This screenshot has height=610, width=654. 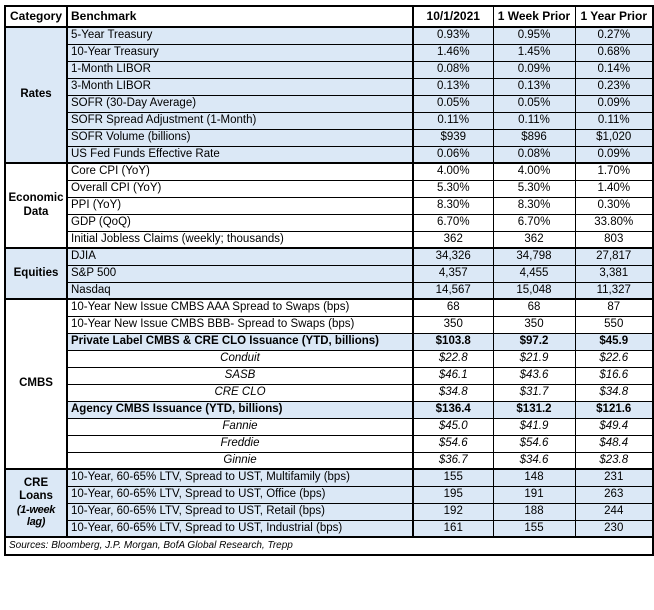 I want to click on table-row: Conduit $22.8 $21.9 $22.6, so click(x=329, y=358).